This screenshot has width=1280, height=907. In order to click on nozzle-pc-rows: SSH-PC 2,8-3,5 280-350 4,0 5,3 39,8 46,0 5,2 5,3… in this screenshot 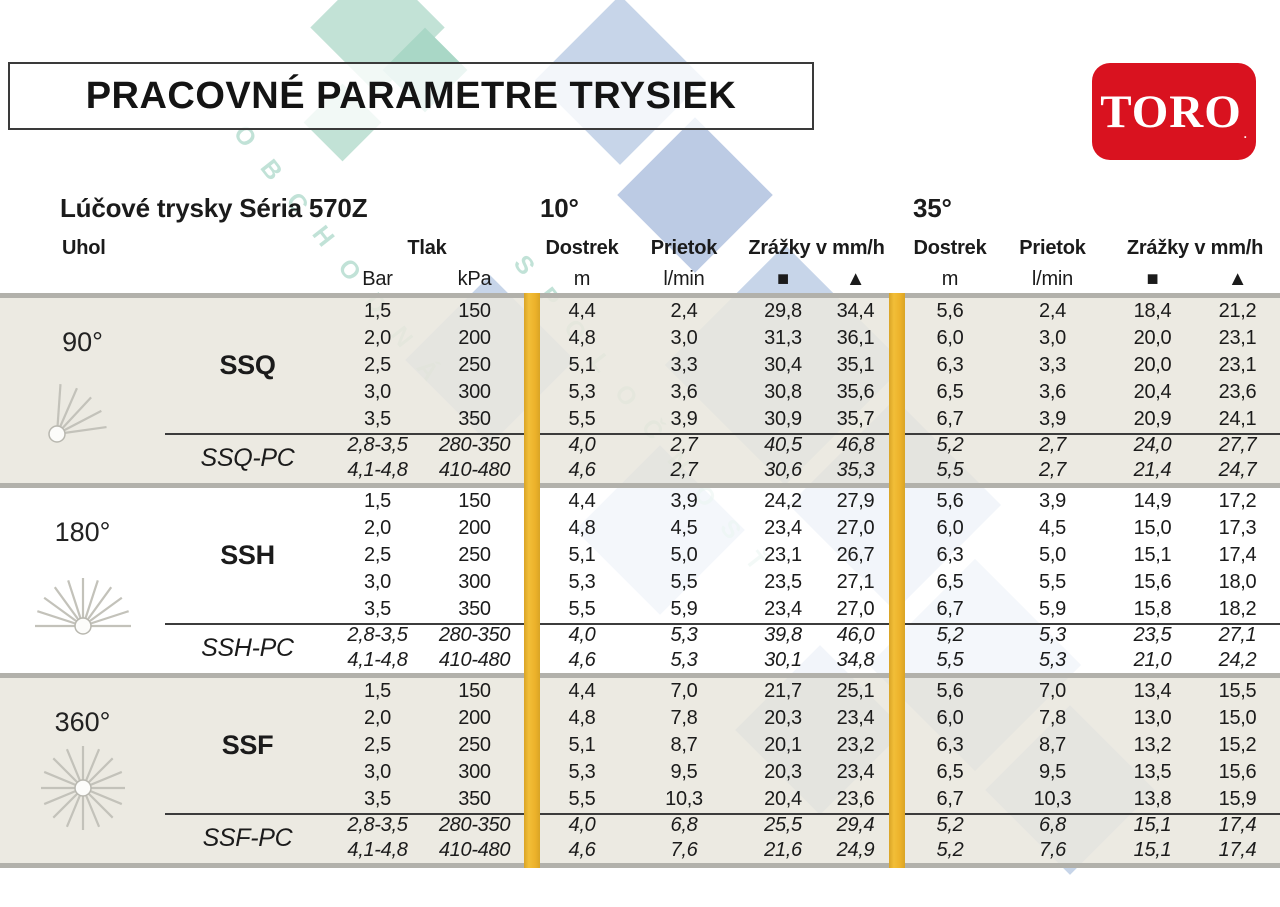, I will do `click(640, 648)`.